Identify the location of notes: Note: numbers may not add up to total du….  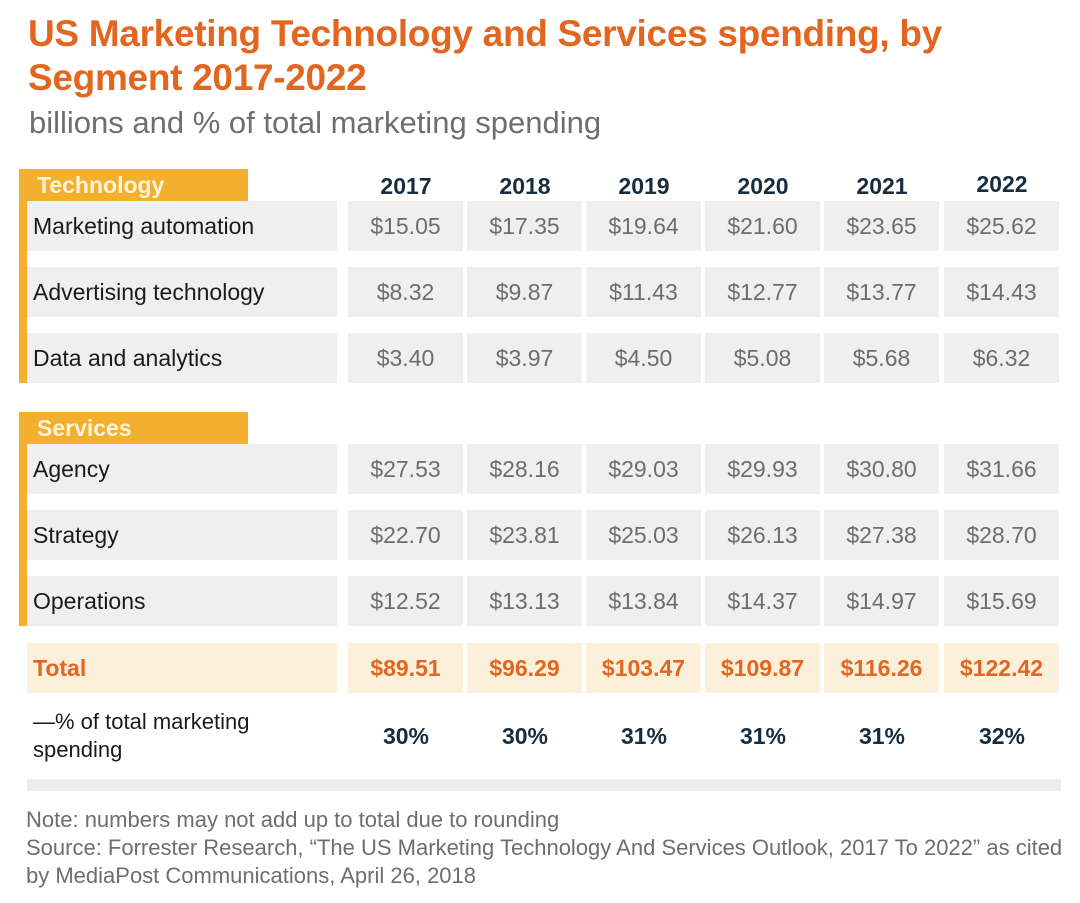
(546, 848).